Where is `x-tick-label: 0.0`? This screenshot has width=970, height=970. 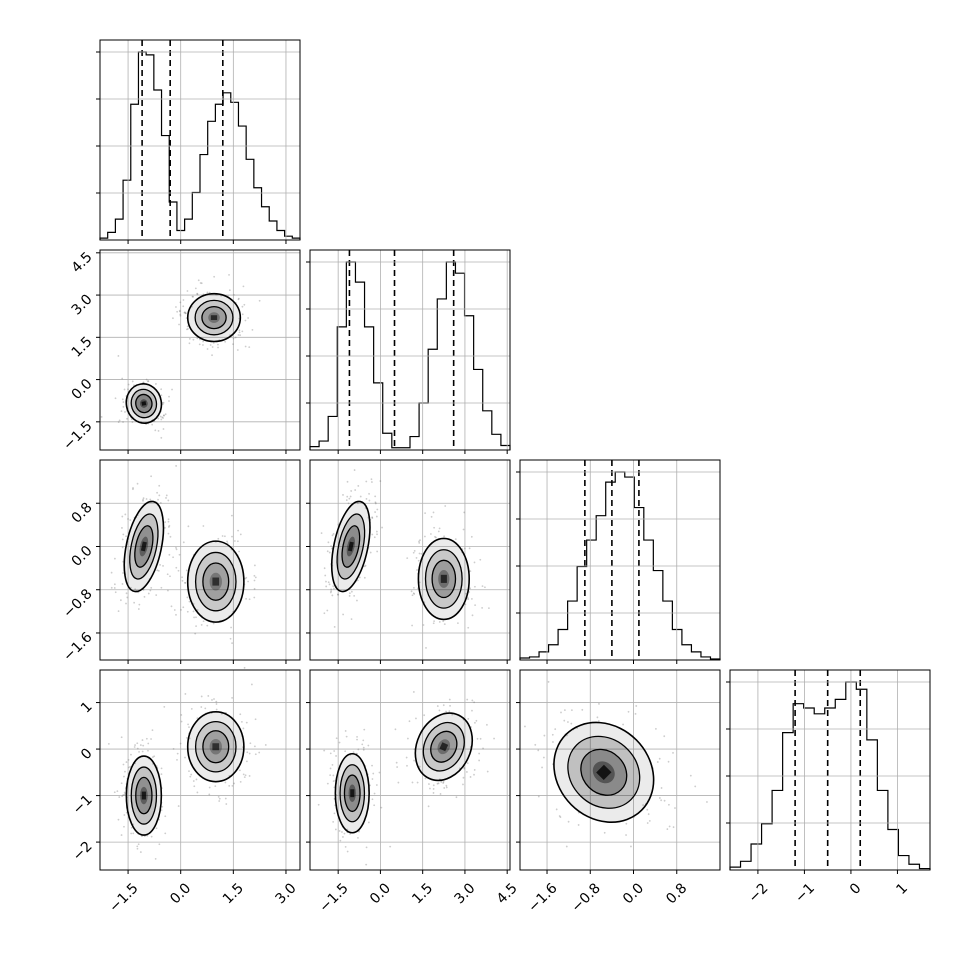
x-tick-label: 0.0 is located at coordinates (380, 893).